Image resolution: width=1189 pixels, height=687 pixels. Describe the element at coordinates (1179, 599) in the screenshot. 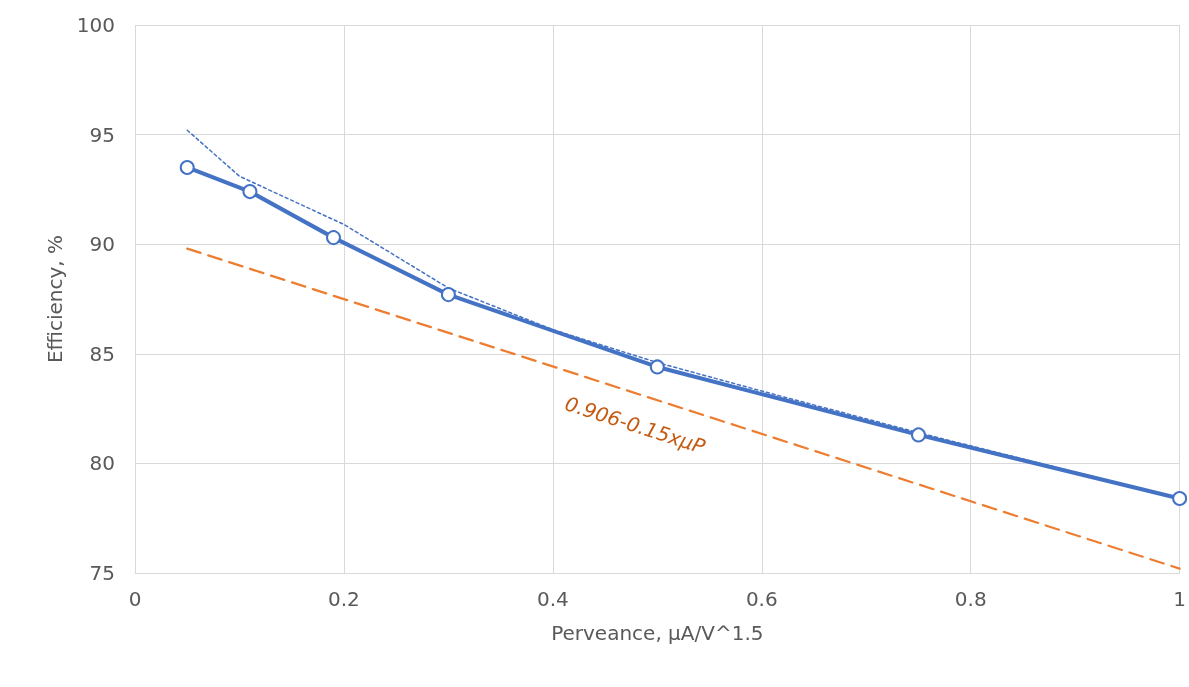

I see `x-tick-label: 1` at that location.